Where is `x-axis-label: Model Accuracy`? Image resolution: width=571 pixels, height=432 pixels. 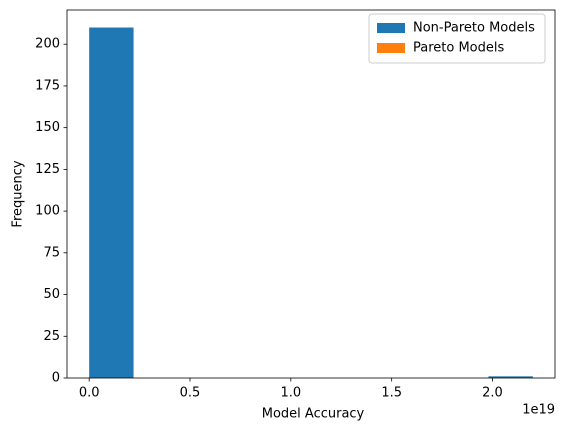
x-axis-label: Model Accuracy is located at coordinates (313, 414).